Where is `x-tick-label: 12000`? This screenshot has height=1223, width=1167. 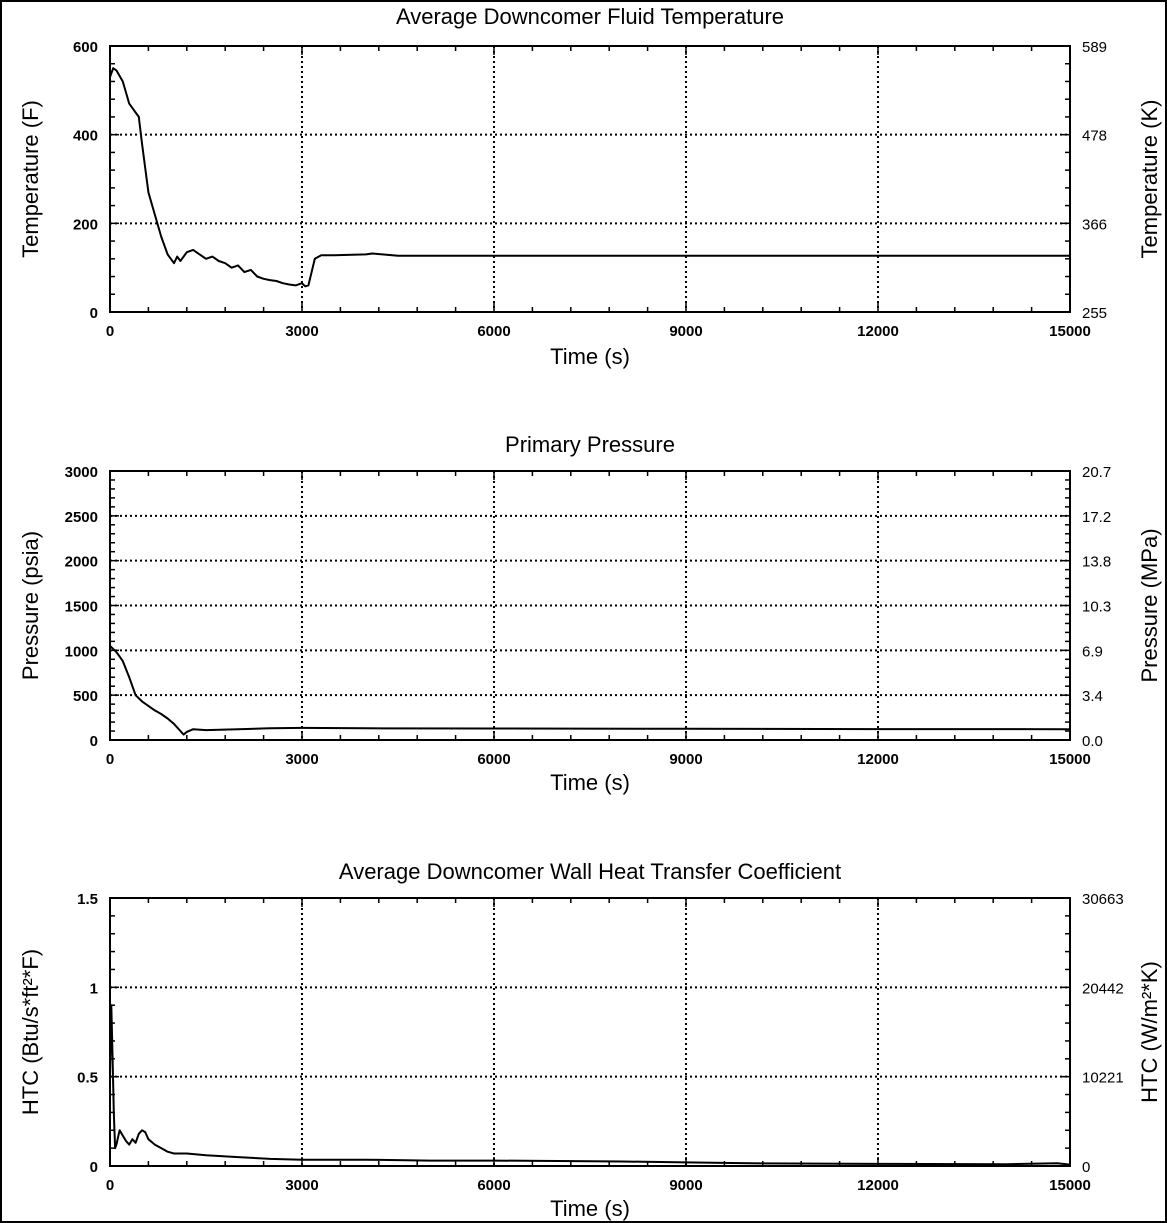
x-tick-label: 12000 is located at coordinates (878, 759).